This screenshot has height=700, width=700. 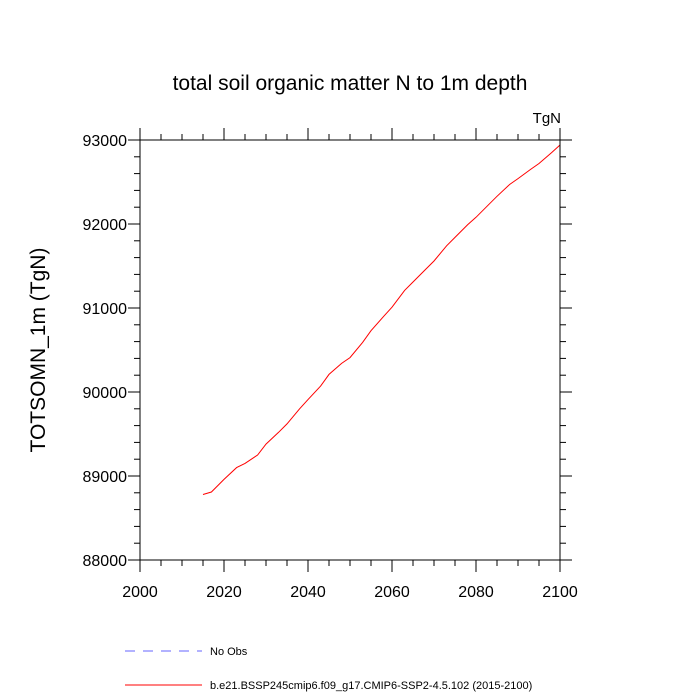 I want to click on x-tick-label: 2040, so click(x=308, y=592).